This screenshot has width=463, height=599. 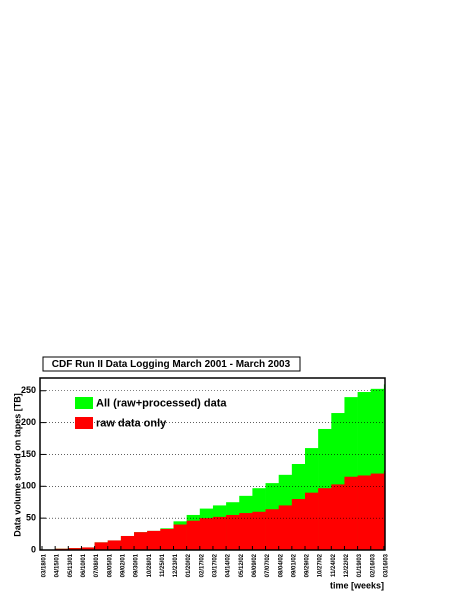 What do you see at coordinates (255, 565) in the screenshot?
I see `x-tick-label: 06/09/02` at bounding box center [255, 565].